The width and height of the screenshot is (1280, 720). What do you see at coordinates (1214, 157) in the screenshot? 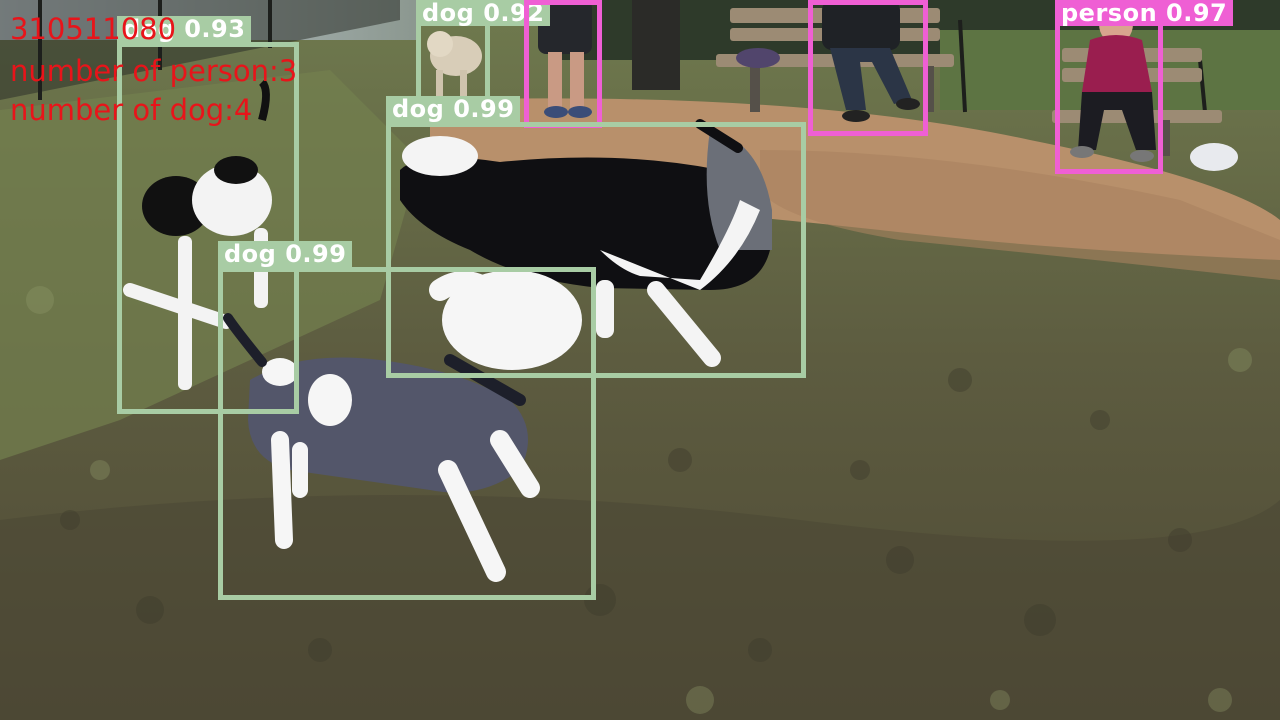
I see `bag-on-ground` at bounding box center [1214, 157].